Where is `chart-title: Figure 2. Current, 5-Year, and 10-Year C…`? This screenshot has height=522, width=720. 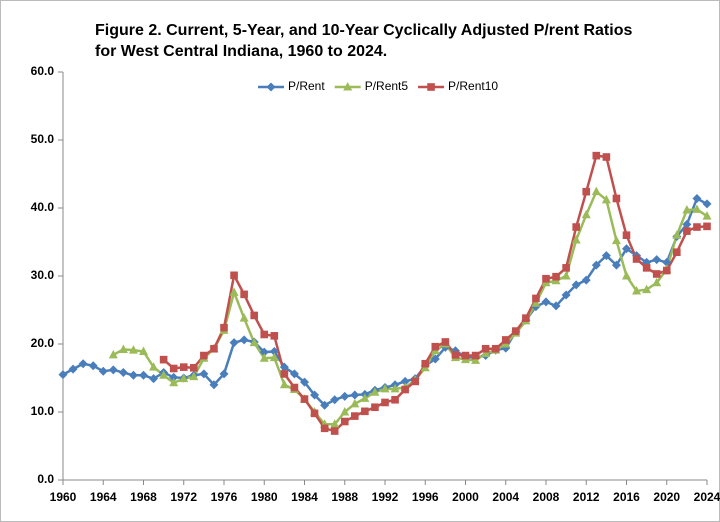
chart-title: Figure 2. Current, 5-Year, and 10-Year C… is located at coordinates (363, 30).